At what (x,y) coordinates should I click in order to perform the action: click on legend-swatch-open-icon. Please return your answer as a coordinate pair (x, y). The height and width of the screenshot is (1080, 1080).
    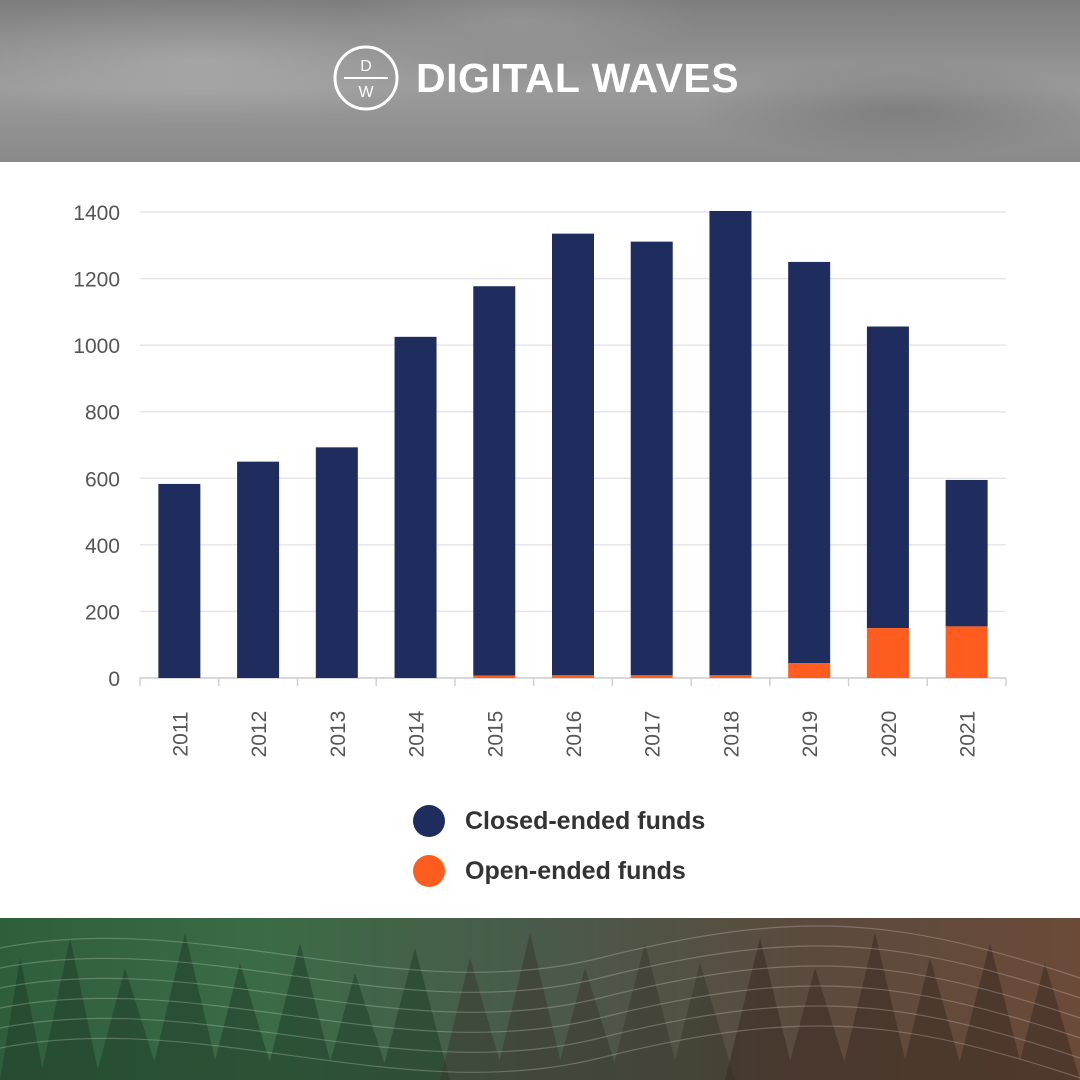
    Looking at the image, I should click on (429, 871).